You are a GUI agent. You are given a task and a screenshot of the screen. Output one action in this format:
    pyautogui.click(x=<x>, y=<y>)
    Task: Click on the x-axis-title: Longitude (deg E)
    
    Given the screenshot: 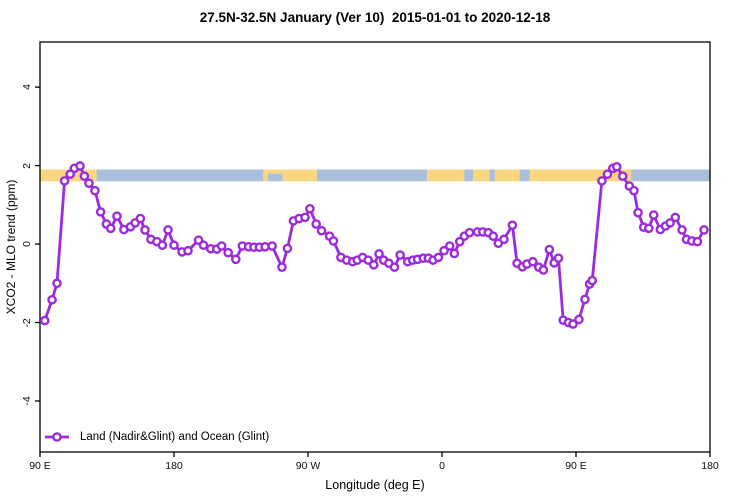 What is the action you would take?
    pyautogui.click(x=375, y=485)
    